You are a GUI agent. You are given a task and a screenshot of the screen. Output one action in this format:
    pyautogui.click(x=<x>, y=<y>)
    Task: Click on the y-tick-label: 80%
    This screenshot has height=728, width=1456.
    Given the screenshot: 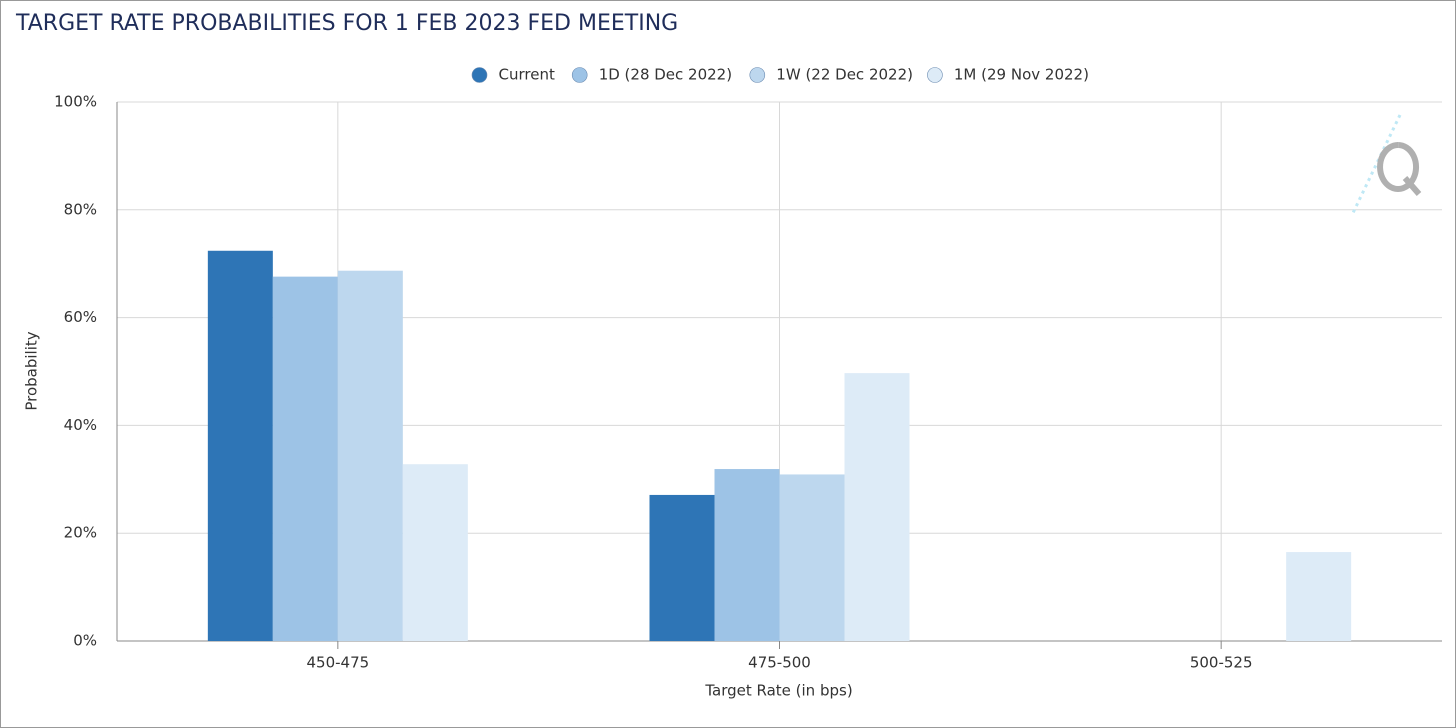 What is the action you would take?
    pyautogui.click(x=80, y=209)
    